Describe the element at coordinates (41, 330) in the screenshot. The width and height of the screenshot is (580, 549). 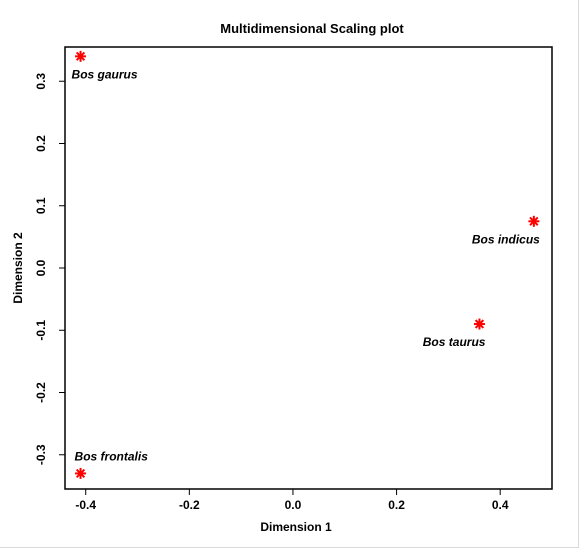
I see `y-tick-label: -0.1` at that location.